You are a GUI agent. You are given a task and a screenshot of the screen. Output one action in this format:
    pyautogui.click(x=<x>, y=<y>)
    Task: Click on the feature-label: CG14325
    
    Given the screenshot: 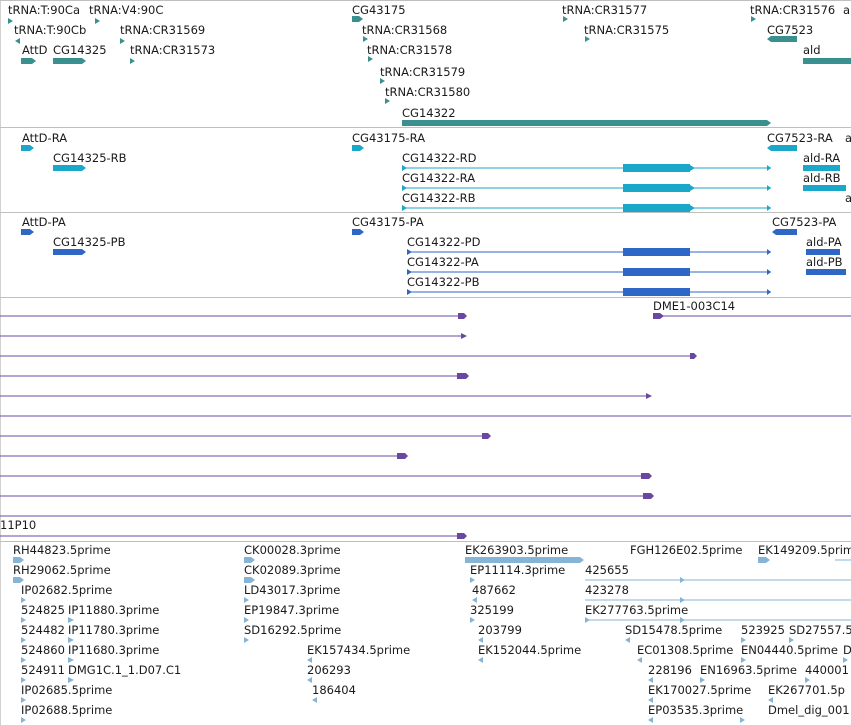 What is the action you would take?
    pyautogui.click(x=80, y=50)
    